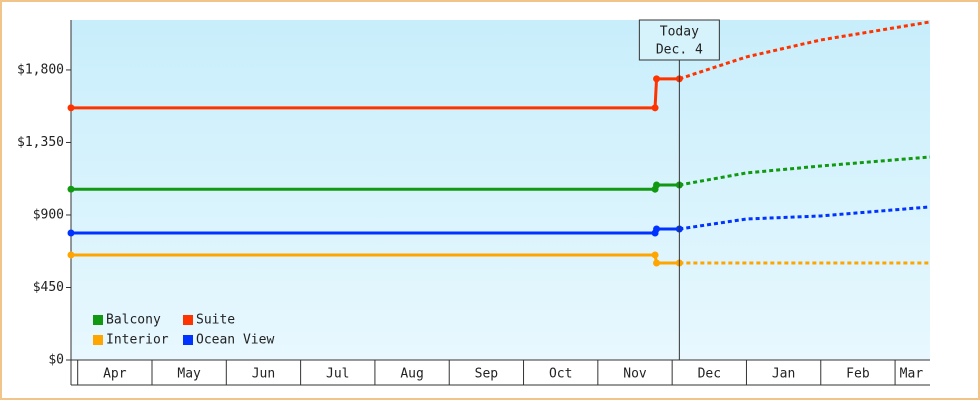 This screenshot has height=400, width=980. What do you see at coordinates (40, 142) in the screenshot?
I see `y-tick-label: $1,350` at bounding box center [40, 142].